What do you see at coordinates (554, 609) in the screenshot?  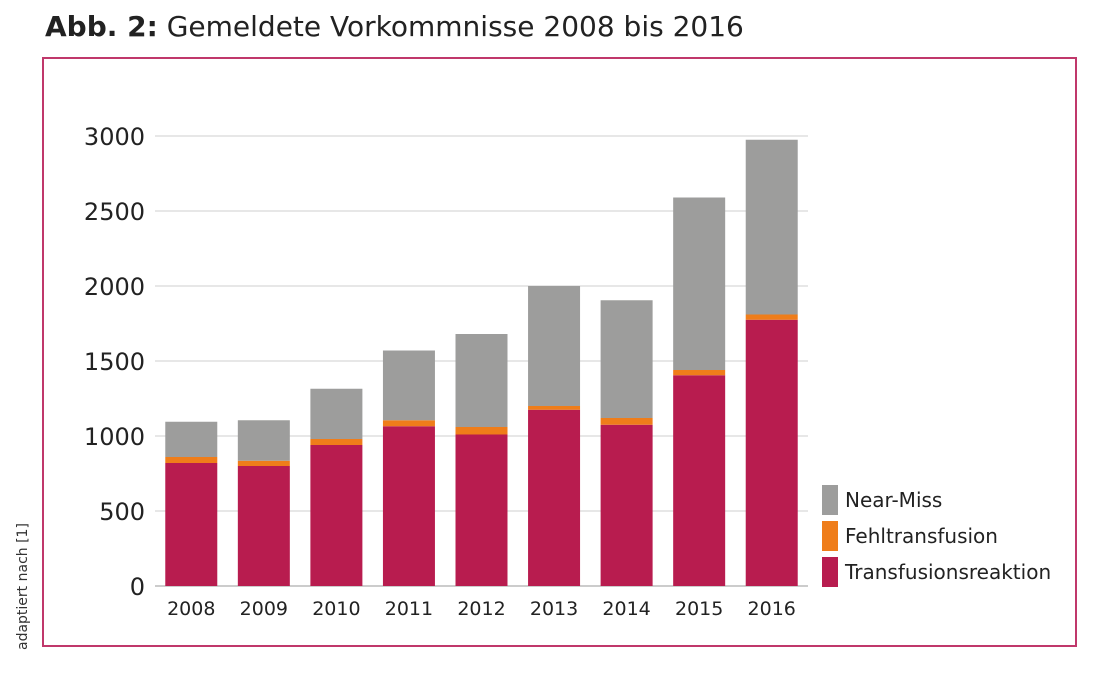 I see `x-tick-label: 2013` at bounding box center [554, 609].